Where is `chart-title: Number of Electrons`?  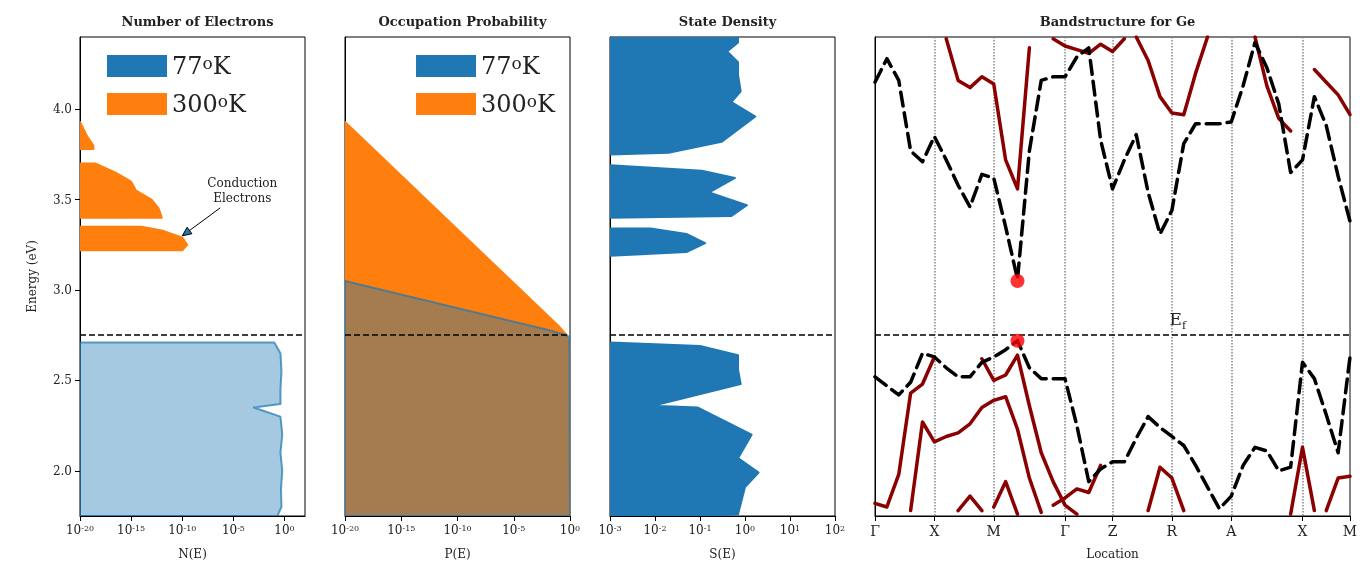
chart-title: Number of Electrons is located at coordinates (197, 21).